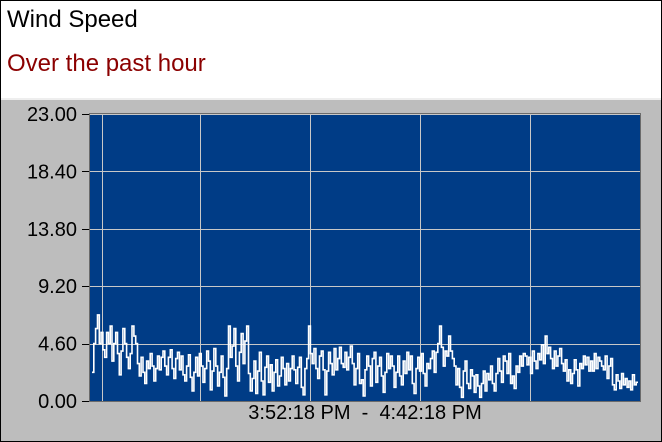 Image resolution: width=662 pixels, height=442 pixels. Describe the element at coordinates (52, 115) in the screenshot. I see `y-tick-label: 23.00` at that location.